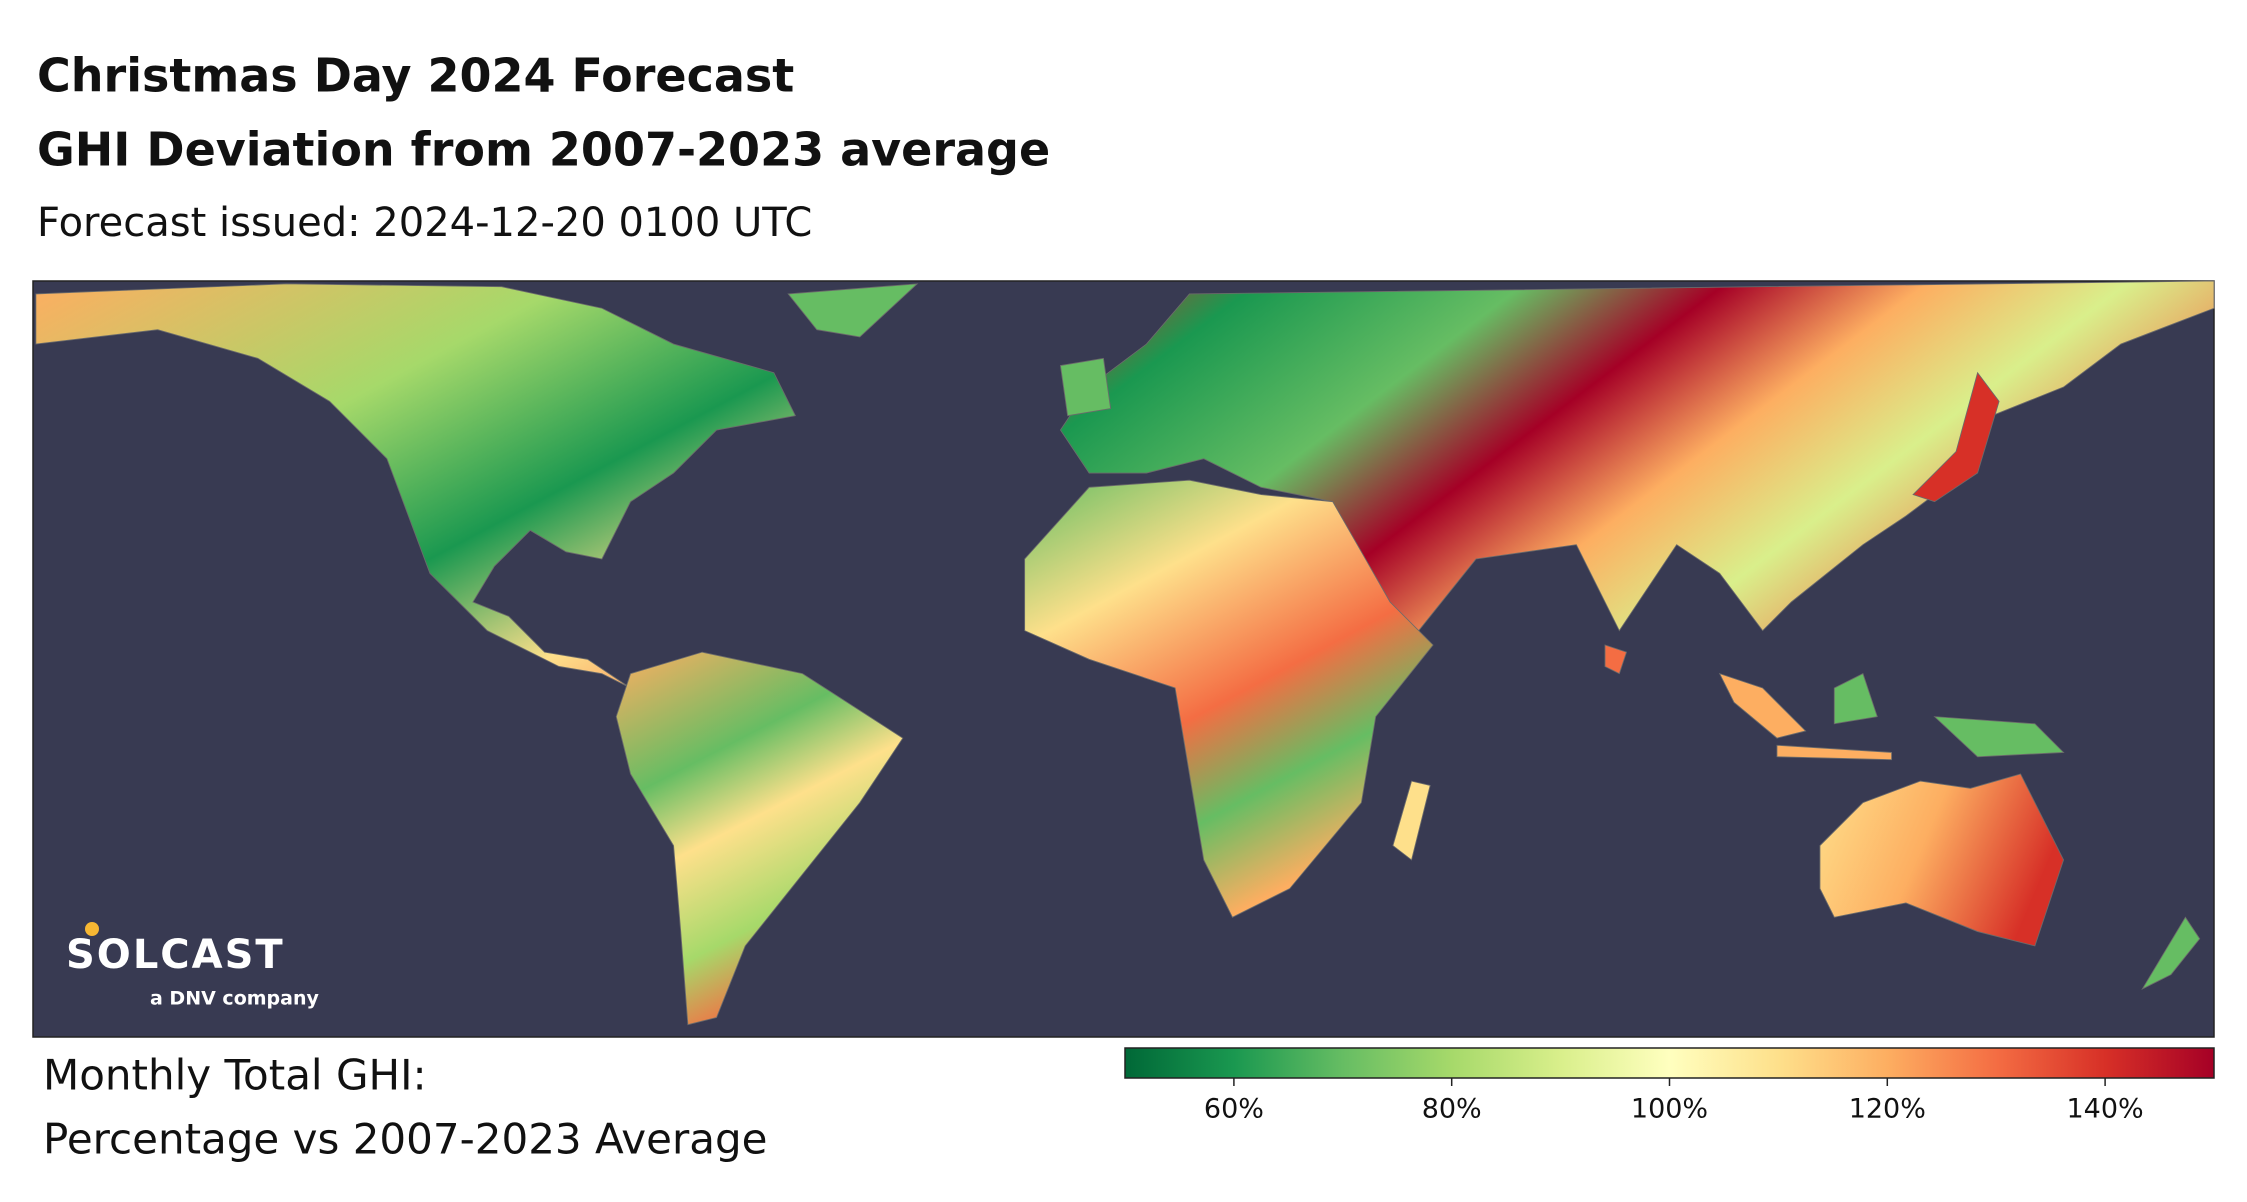  I want to click on logo-sun, so click(92, 929).